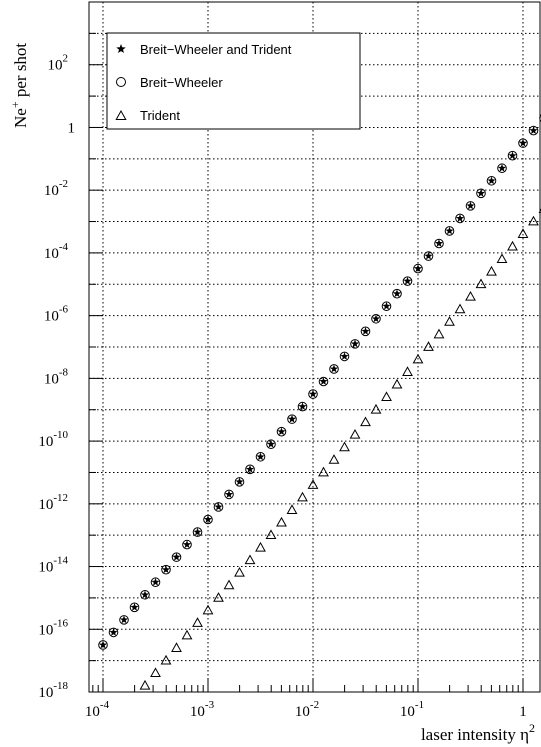  Describe the element at coordinates (58, 63) in the screenshot. I see `y-tick-label: 10²` at that location.